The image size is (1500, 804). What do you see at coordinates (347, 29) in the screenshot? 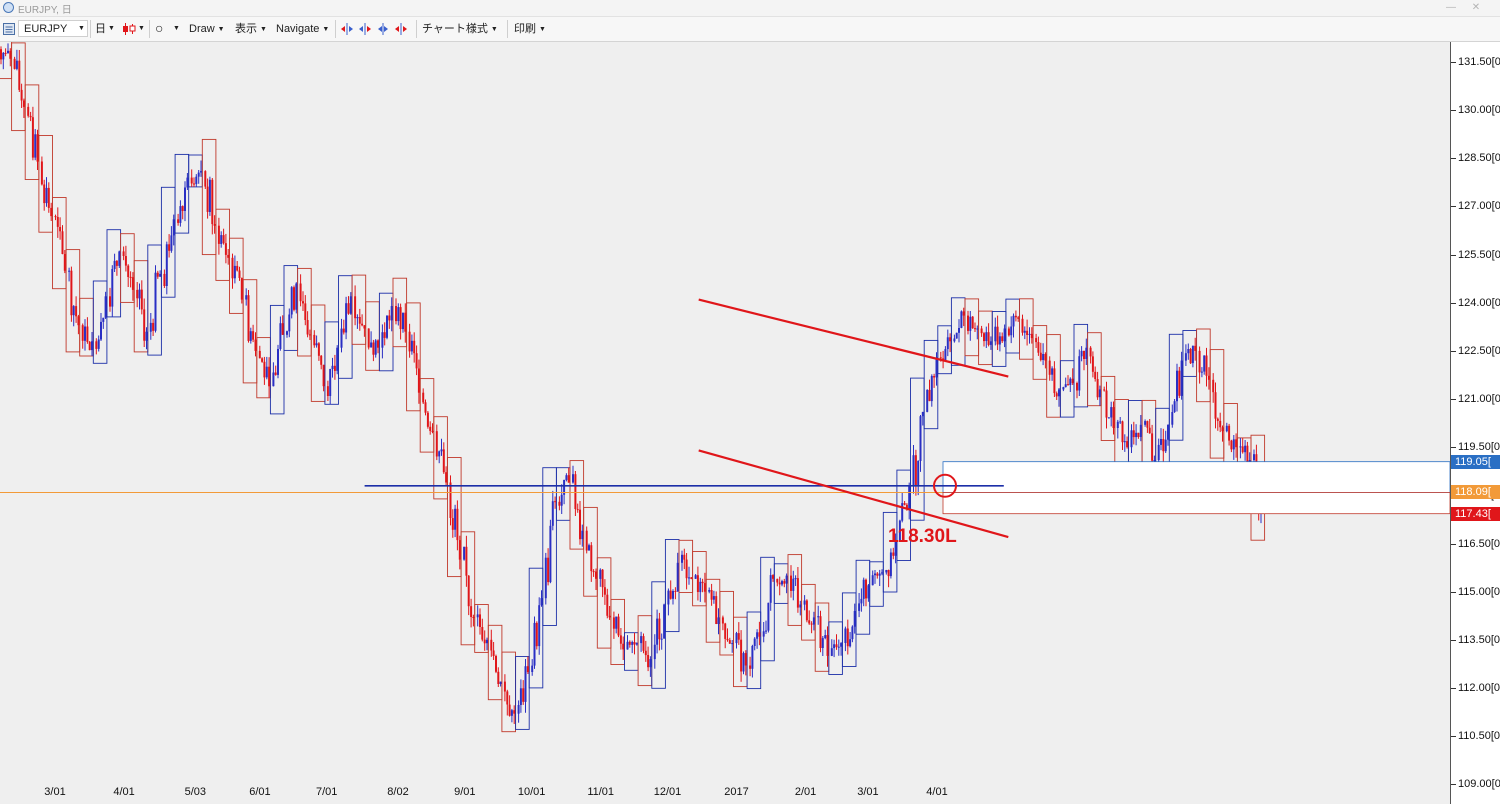
I see `scroll-left-icon` at bounding box center [347, 29].